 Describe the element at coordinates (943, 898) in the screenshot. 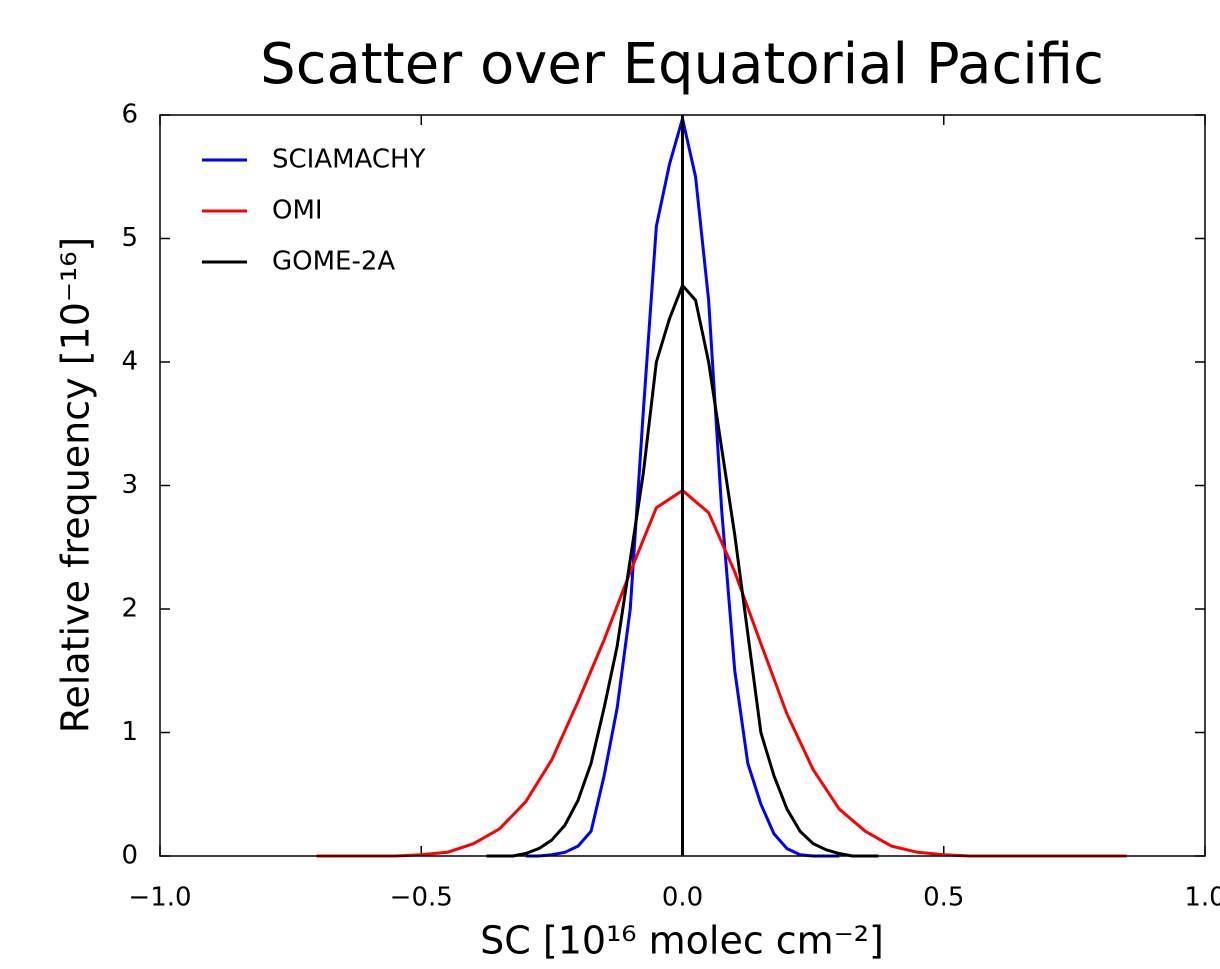

I see `x-tick-label: 0.5` at that location.